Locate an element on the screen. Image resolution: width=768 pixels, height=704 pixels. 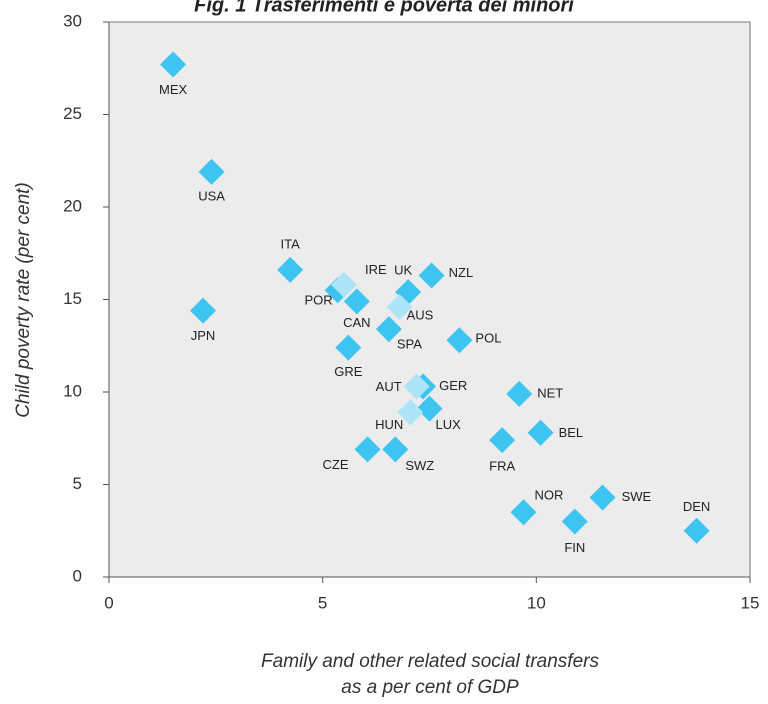
point-label: NOR is located at coordinates (549, 495).